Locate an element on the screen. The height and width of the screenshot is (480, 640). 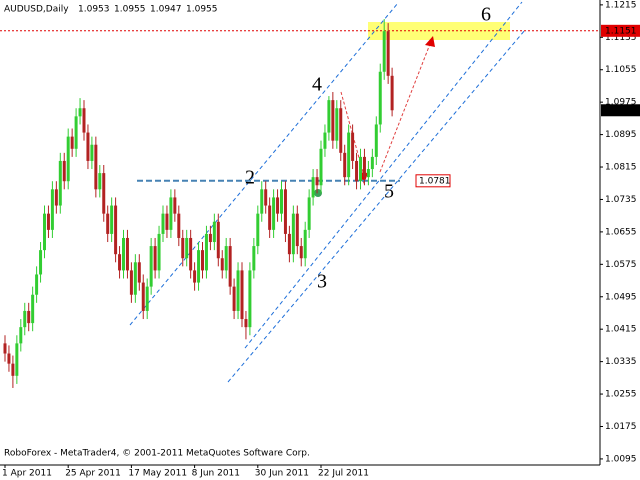
wave-label: 5 is located at coordinates (389, 192).